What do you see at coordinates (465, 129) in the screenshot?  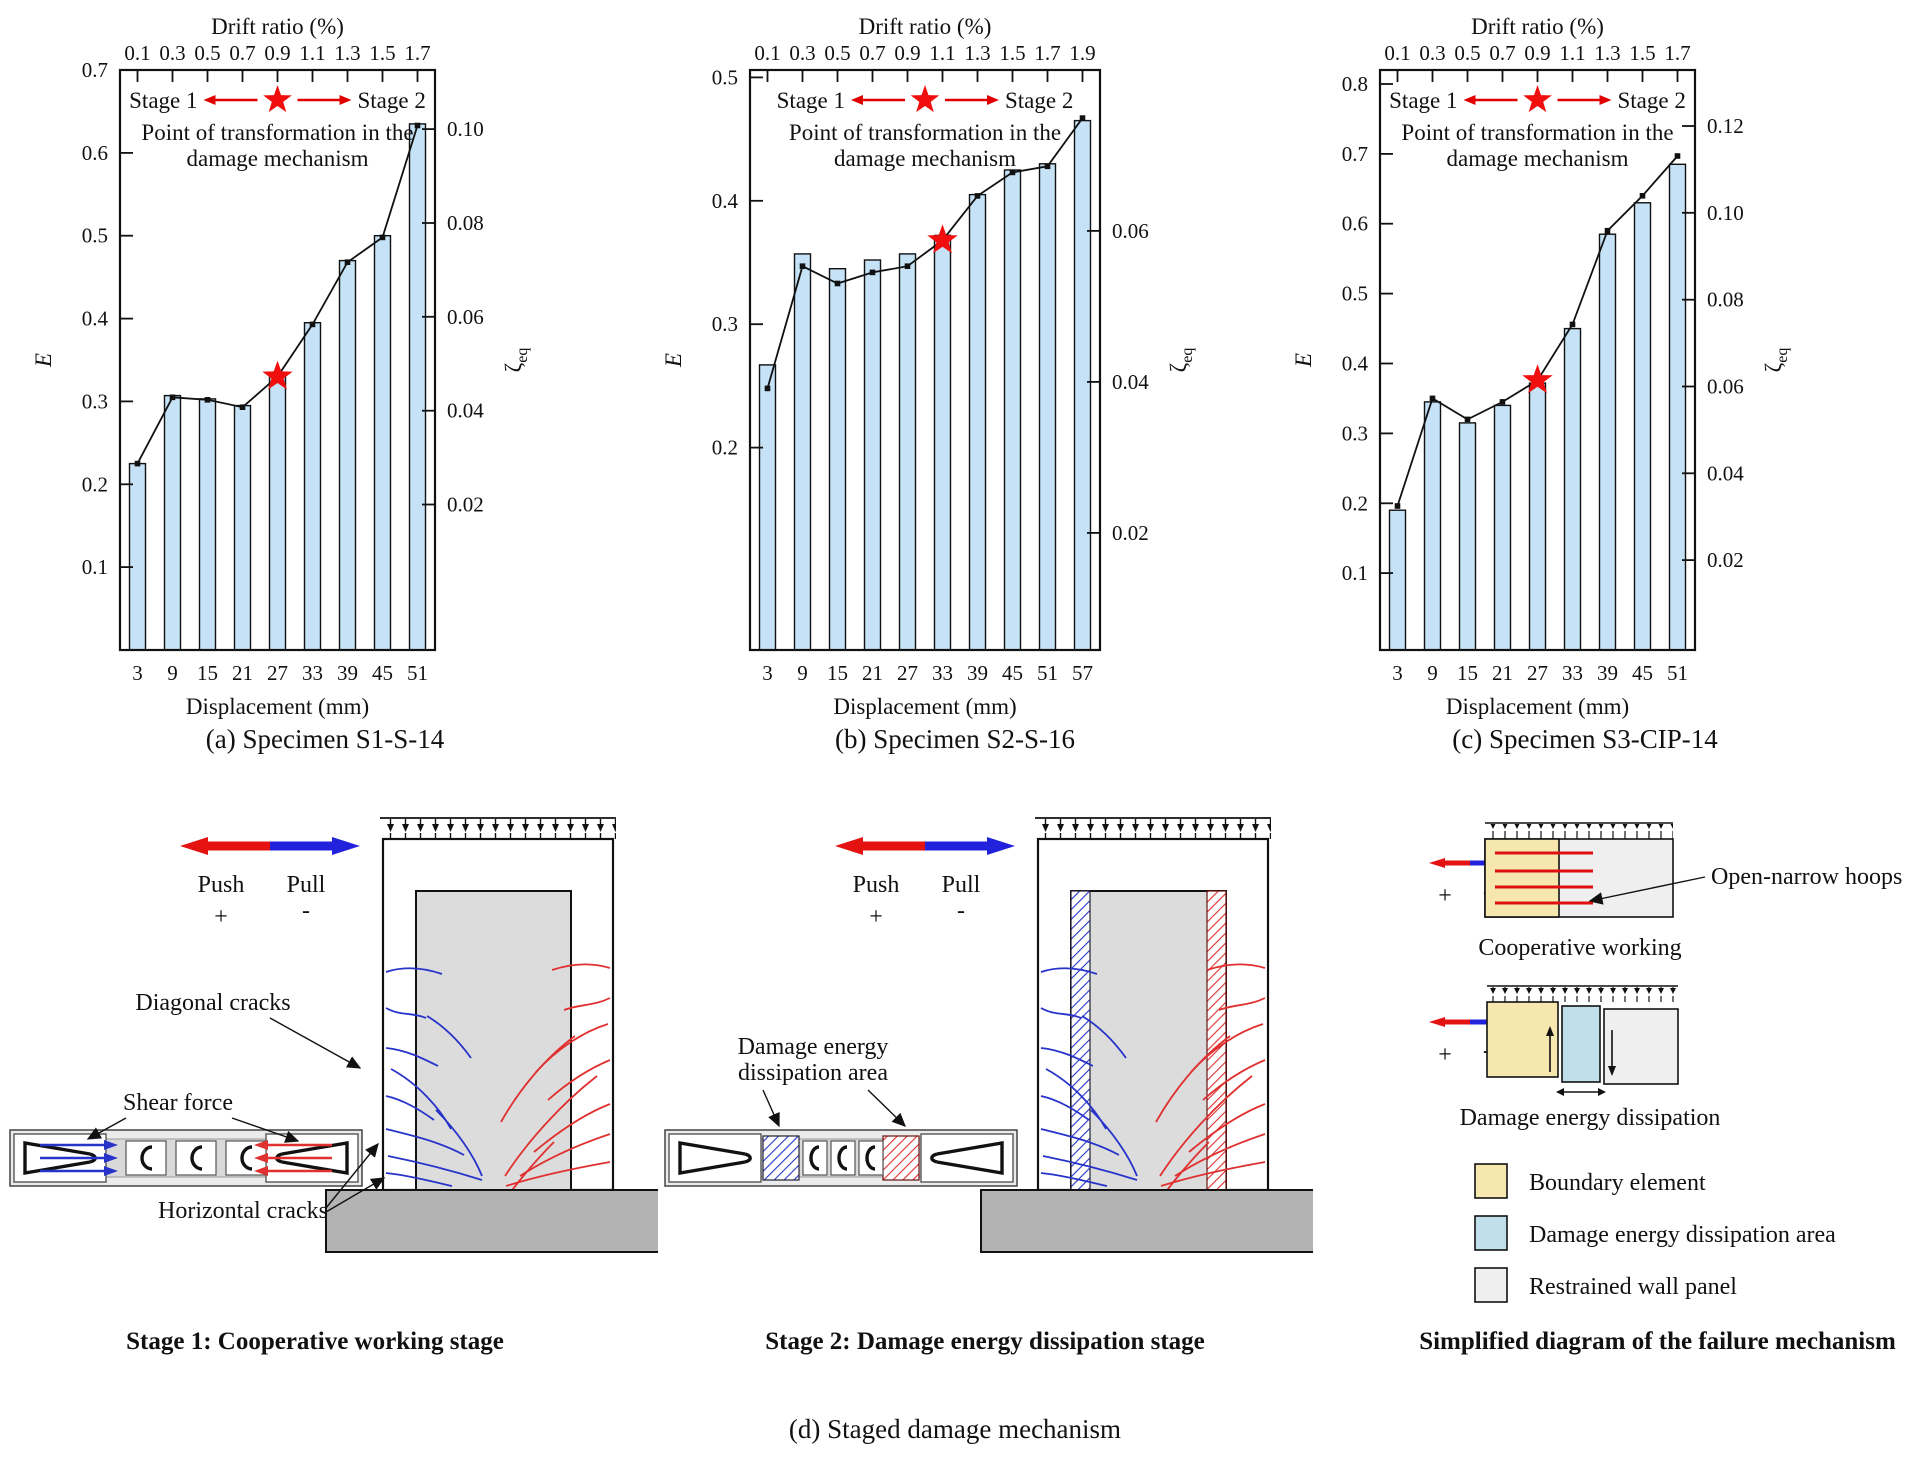 I see `right-tick-label: 0.10` at bounding box center [465, 129].